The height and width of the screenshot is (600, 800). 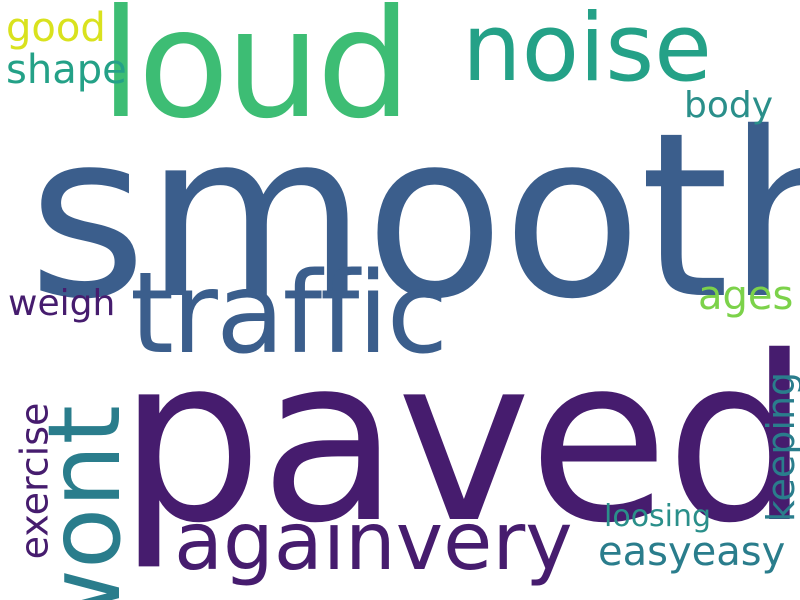 What do you see at coordinates (729, 105) in the screenshot?
I see `word-body: body` at bounding box center [729, 105].